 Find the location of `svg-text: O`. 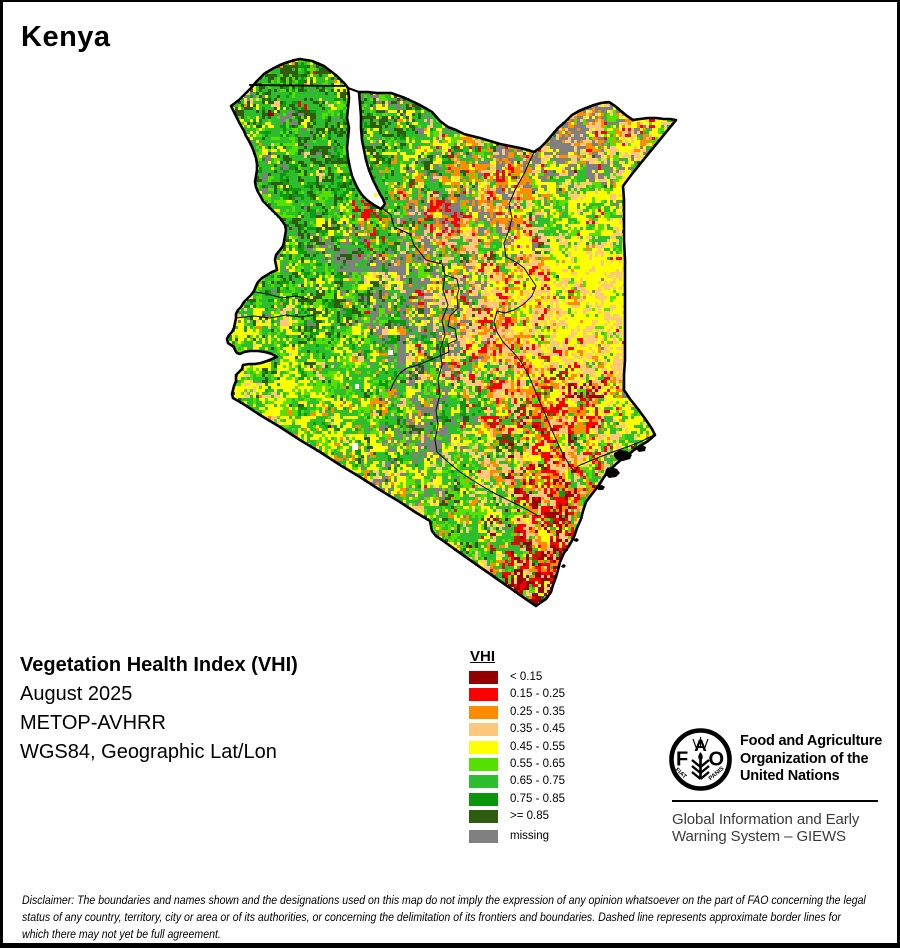

svg-text: O is located at coordinates (717, 760).